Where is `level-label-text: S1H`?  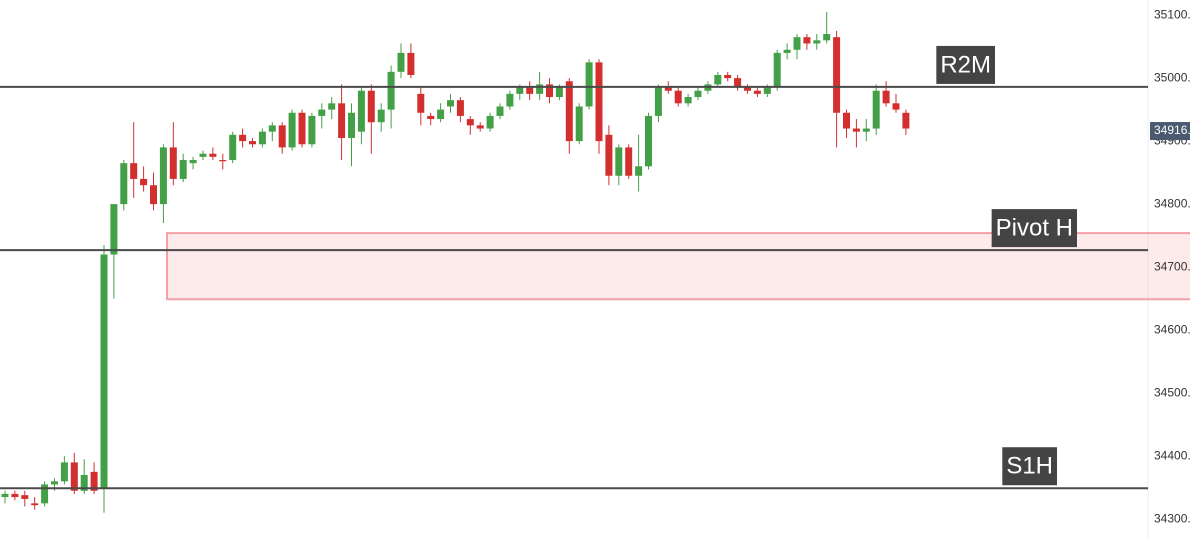
level-label-text: S1H is located at coordinates (1029, 466).